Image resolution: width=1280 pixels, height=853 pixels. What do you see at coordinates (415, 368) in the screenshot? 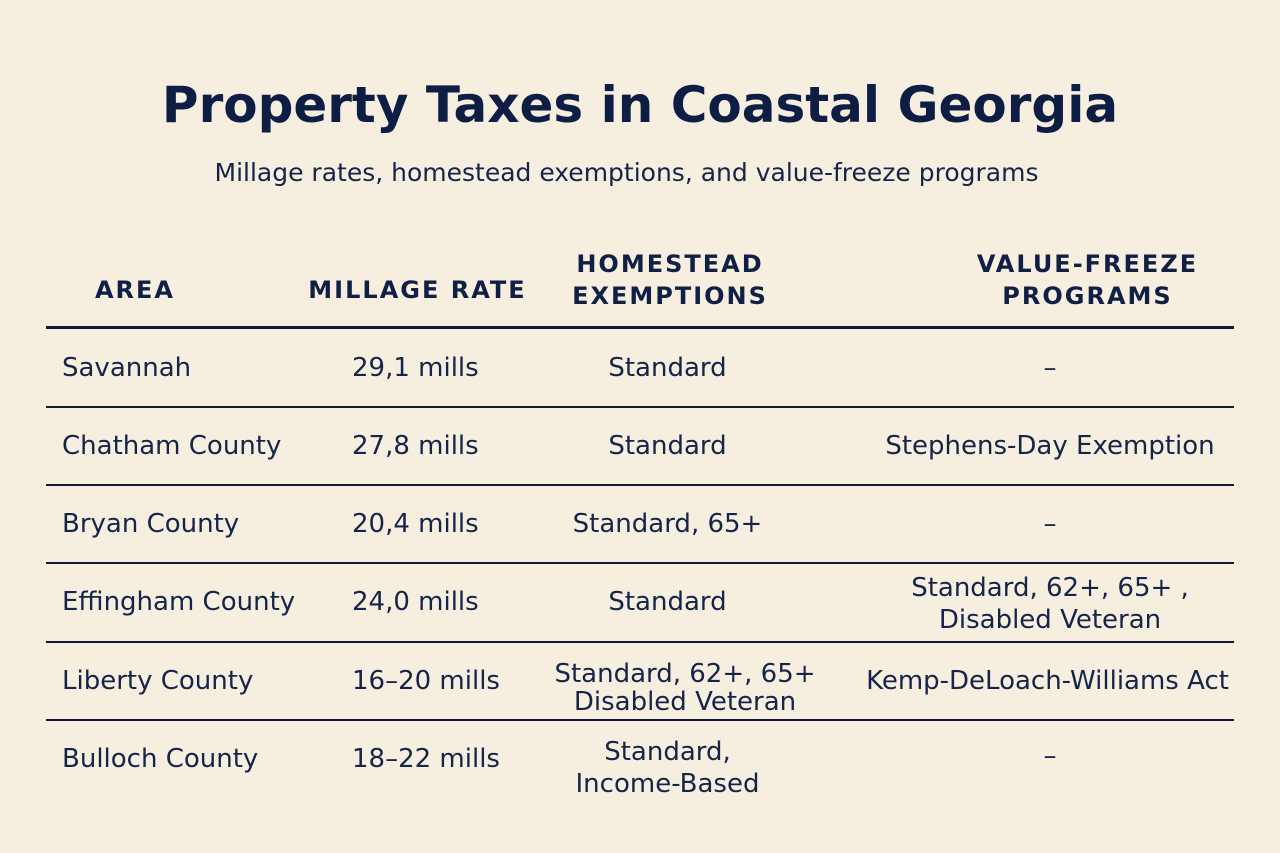
I see `cell-millage-rate: 29,1 mills` at bounding box center [415, 368].